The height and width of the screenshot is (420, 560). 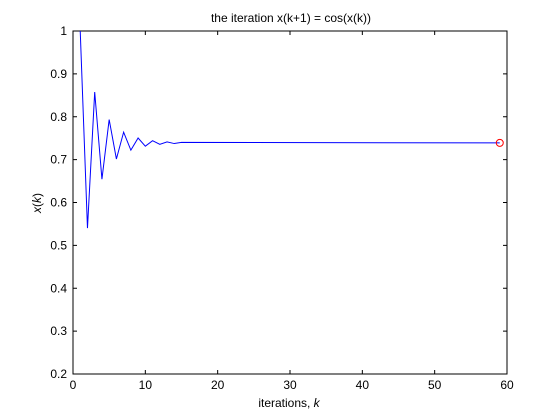 I want to click on x-tick-label: 0, so click(x=73, y=385).